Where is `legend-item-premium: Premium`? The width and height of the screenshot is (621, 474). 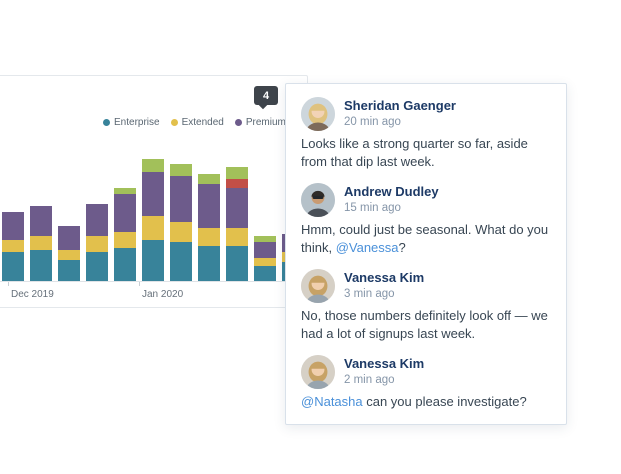
legend-item-premium: Premium is located at coordinates (260, 122).